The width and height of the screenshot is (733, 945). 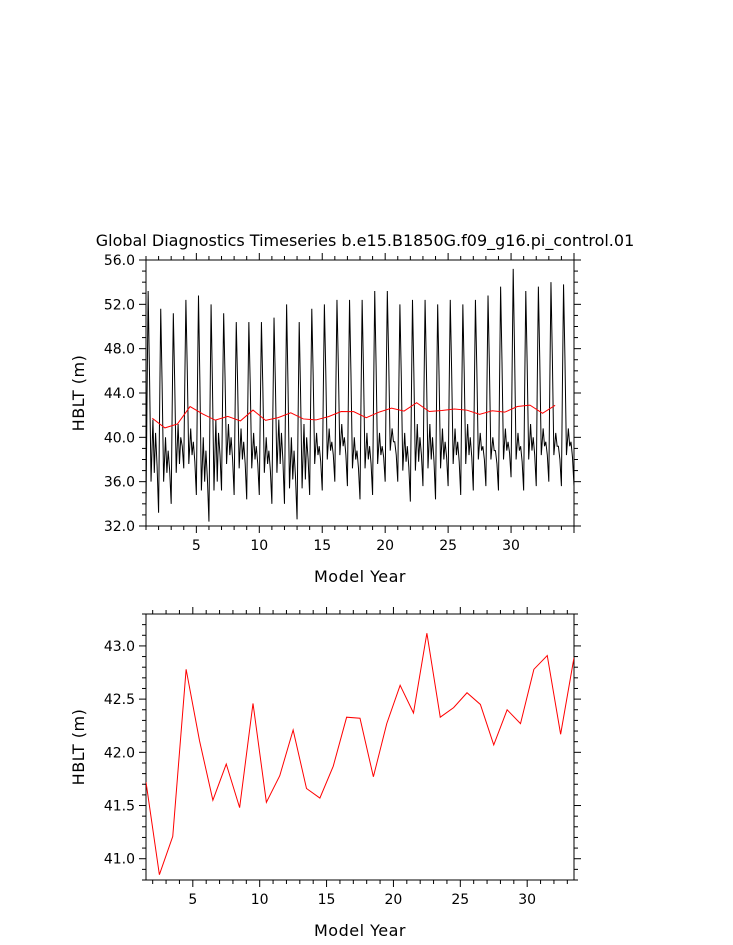 What do you see at coordinates (119, 753) in the screenshot?
I see `y-tick-label: 42.0` at bounding box center [119, 753].